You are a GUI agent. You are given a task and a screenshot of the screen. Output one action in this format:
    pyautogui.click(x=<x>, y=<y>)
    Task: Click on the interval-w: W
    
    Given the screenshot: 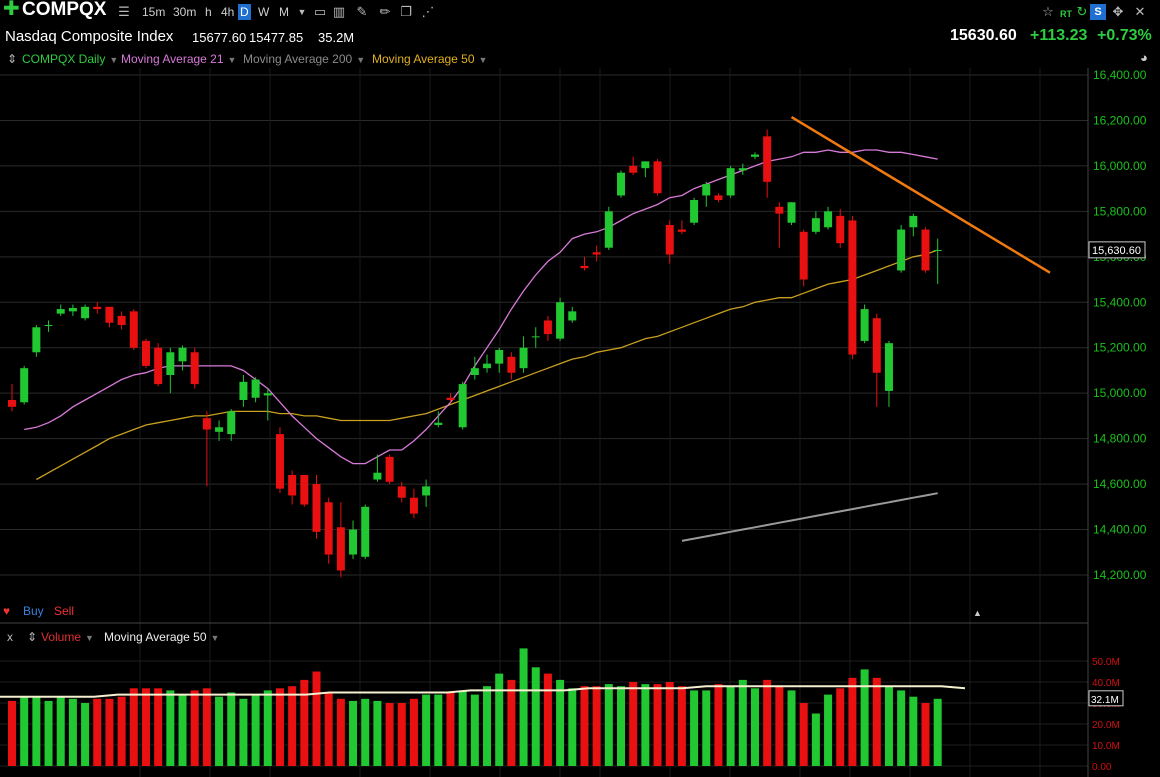 What is the action you would take?
    pyautogui.click(x=264, y=12)
    